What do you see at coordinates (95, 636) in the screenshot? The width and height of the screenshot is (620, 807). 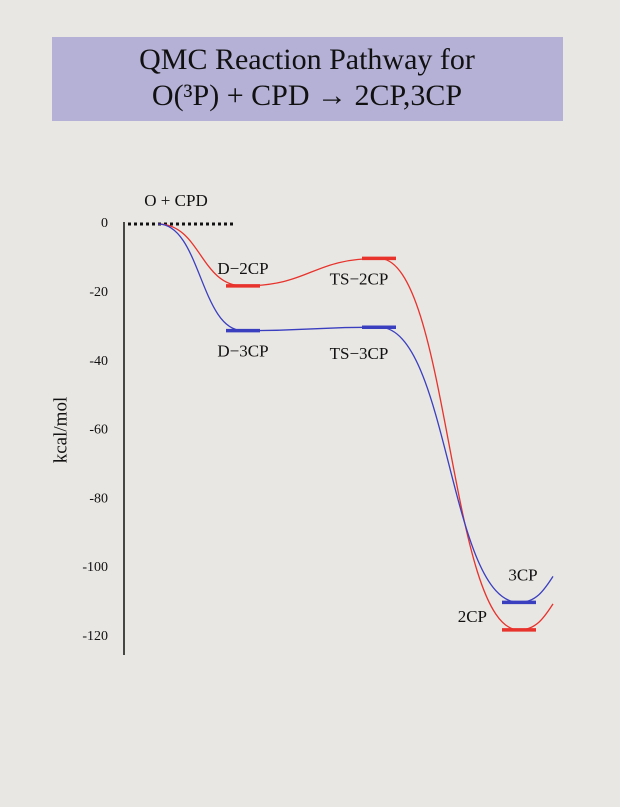 I see `y-tick-label: -120` at bounding box center [95, 636].